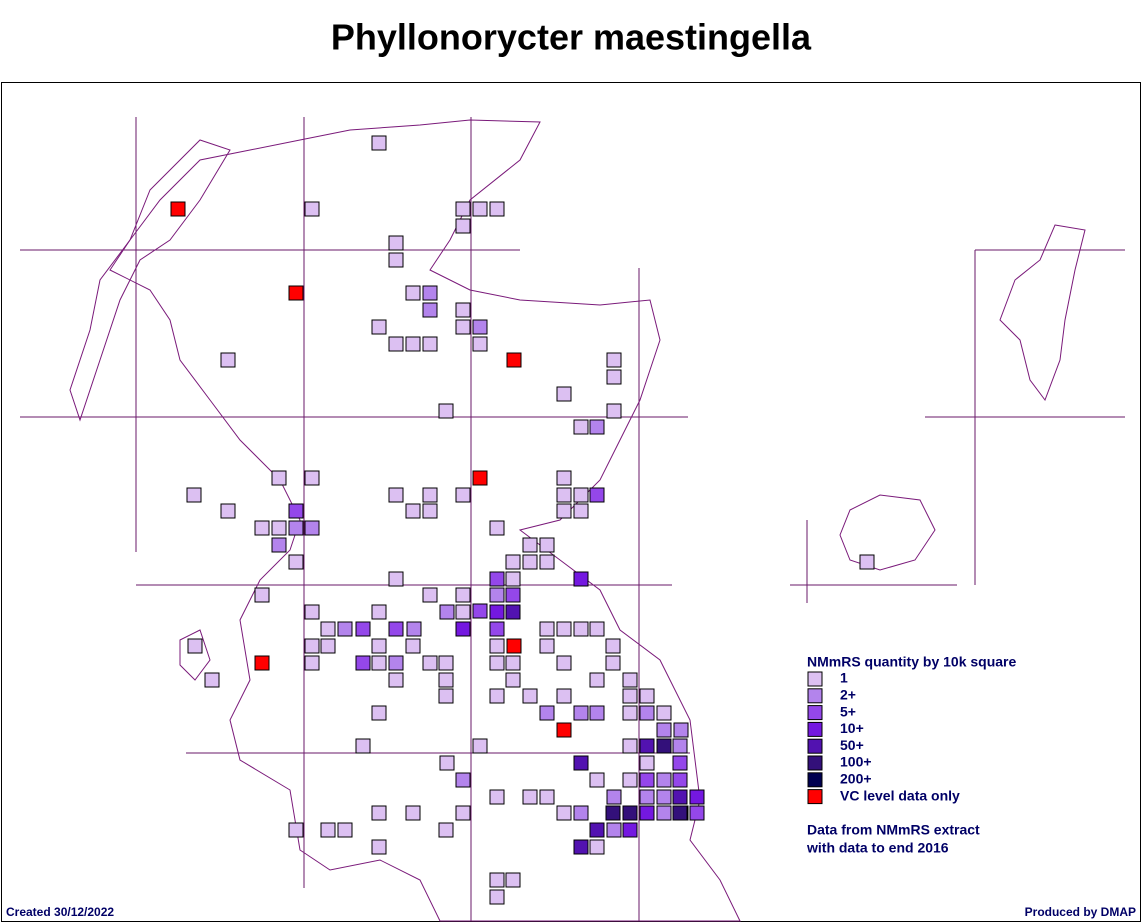 The image size is (1144, 924). I want to click on legend-label: 2+, so click(848, 695).